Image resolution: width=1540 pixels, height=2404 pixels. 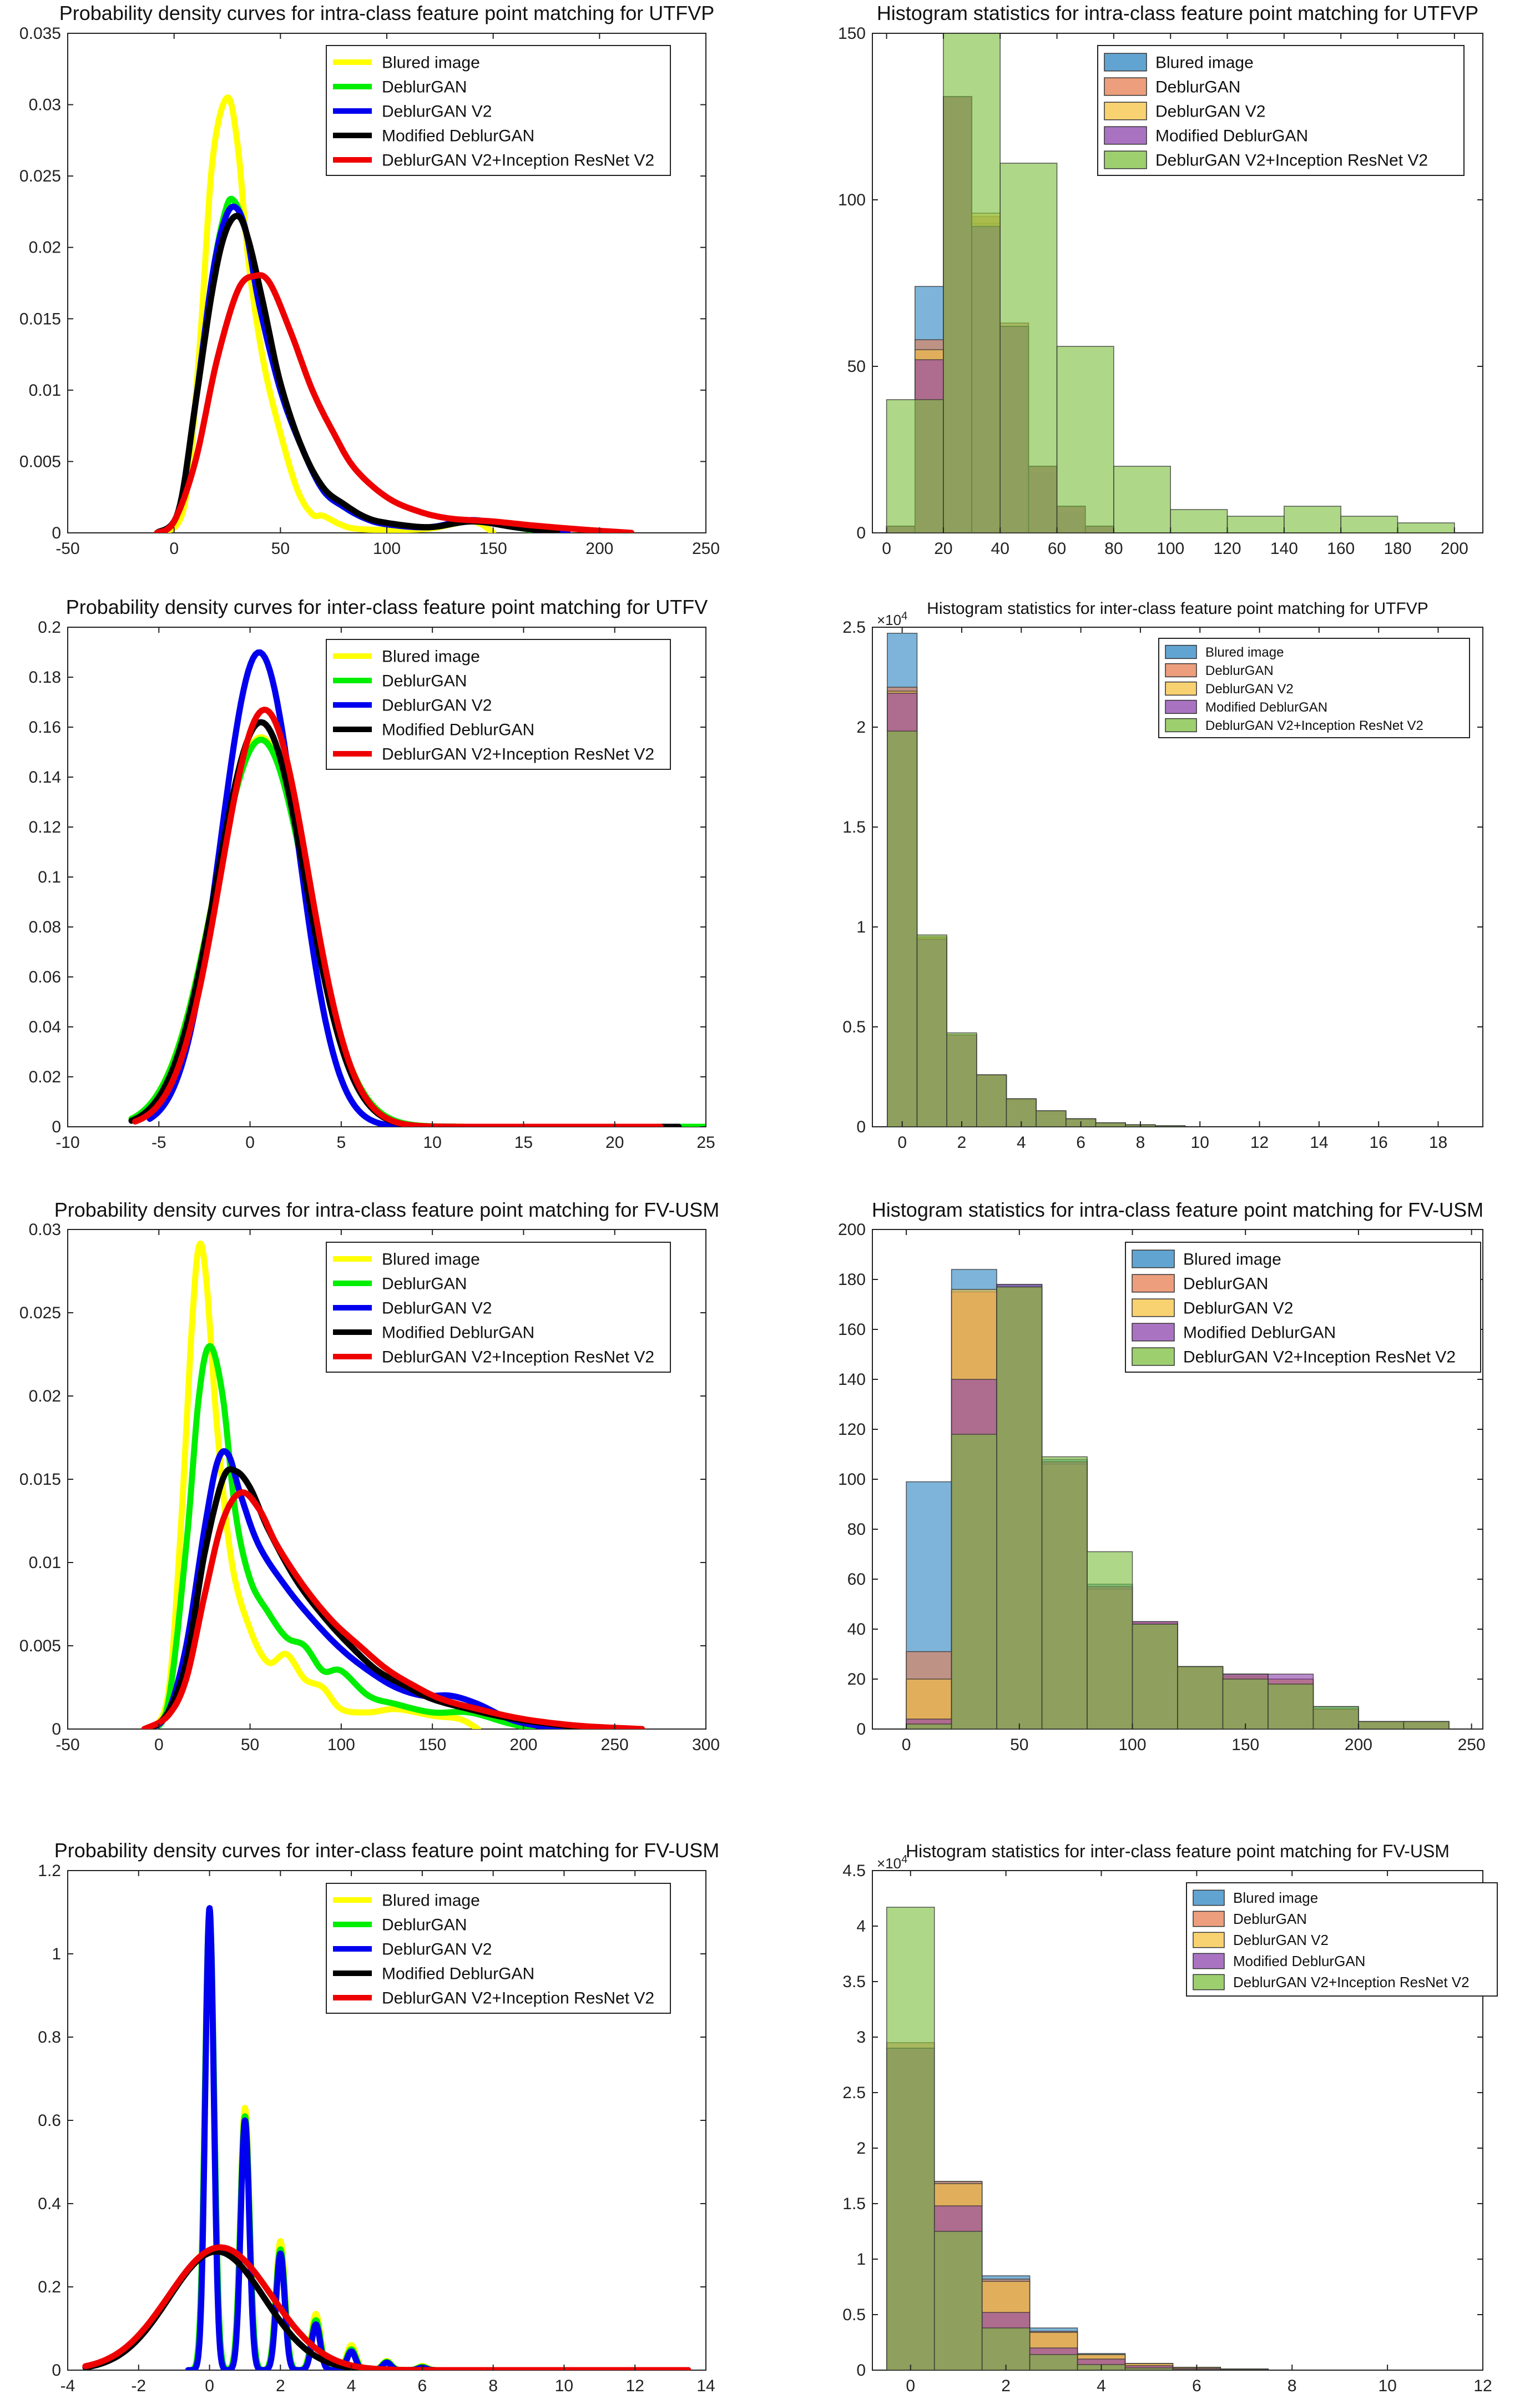 I want to click on y-tick-label: 1, so click(x=861, y=927).